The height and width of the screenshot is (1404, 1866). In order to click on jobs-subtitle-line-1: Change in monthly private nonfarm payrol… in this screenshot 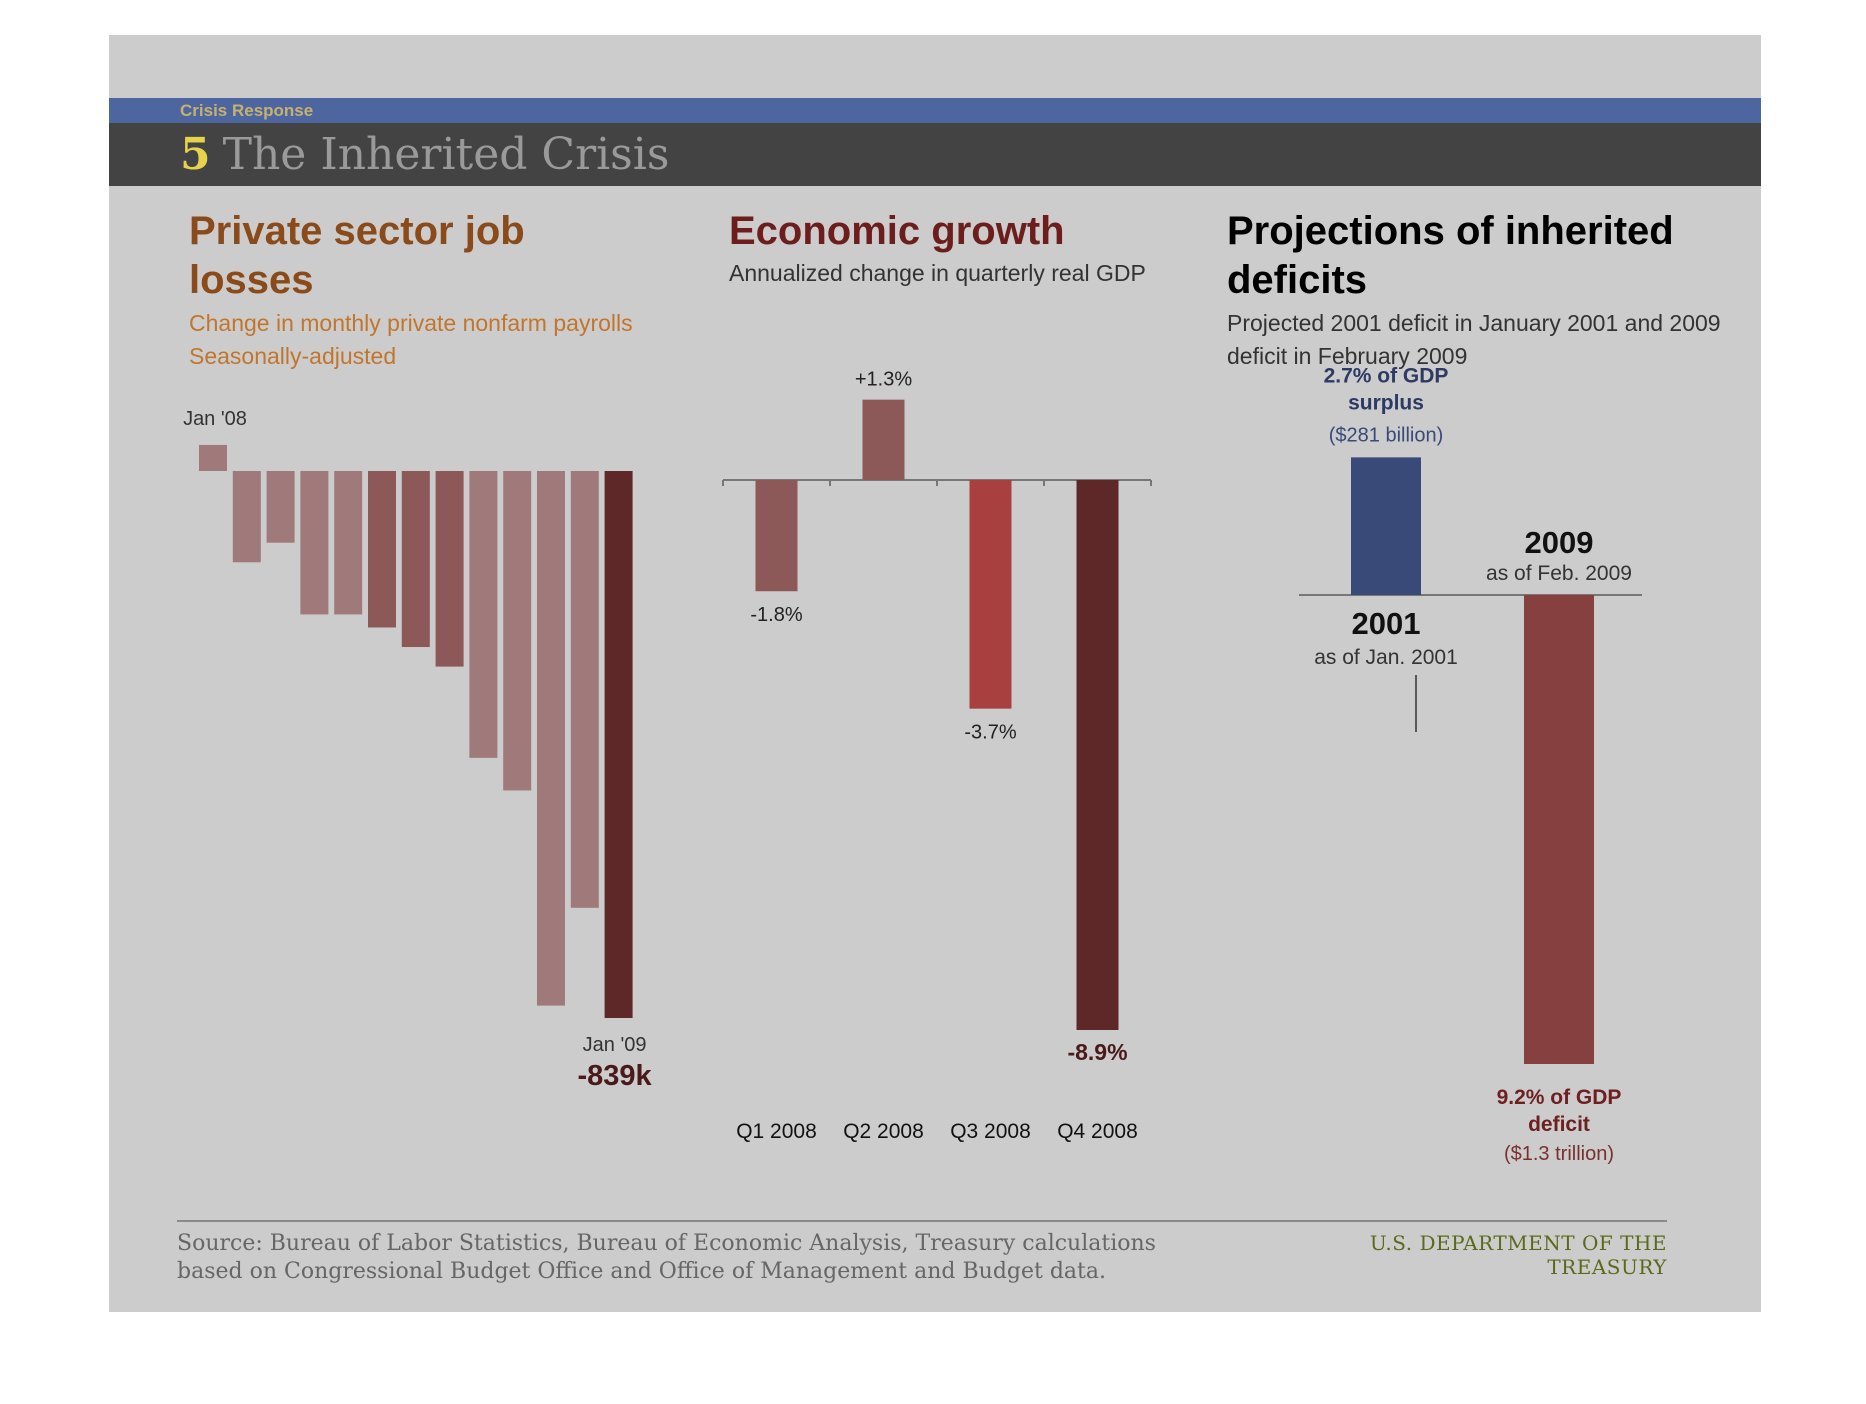, I will do `click(411, 323)`.